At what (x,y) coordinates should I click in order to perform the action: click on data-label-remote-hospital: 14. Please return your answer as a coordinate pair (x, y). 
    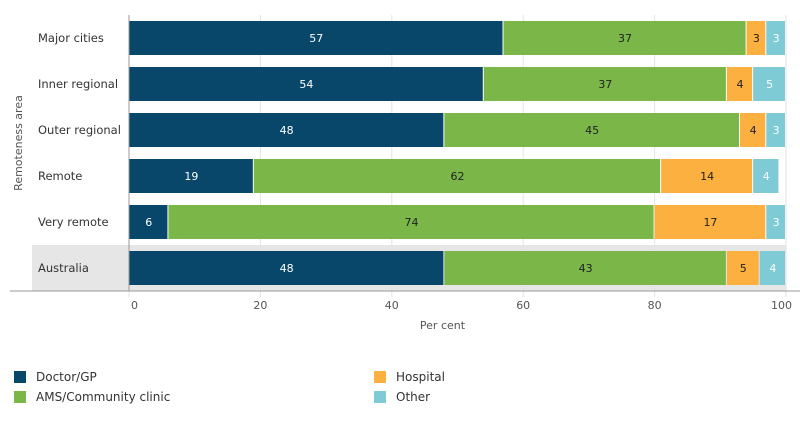
    Looking at the image, I should click on (707, 176).